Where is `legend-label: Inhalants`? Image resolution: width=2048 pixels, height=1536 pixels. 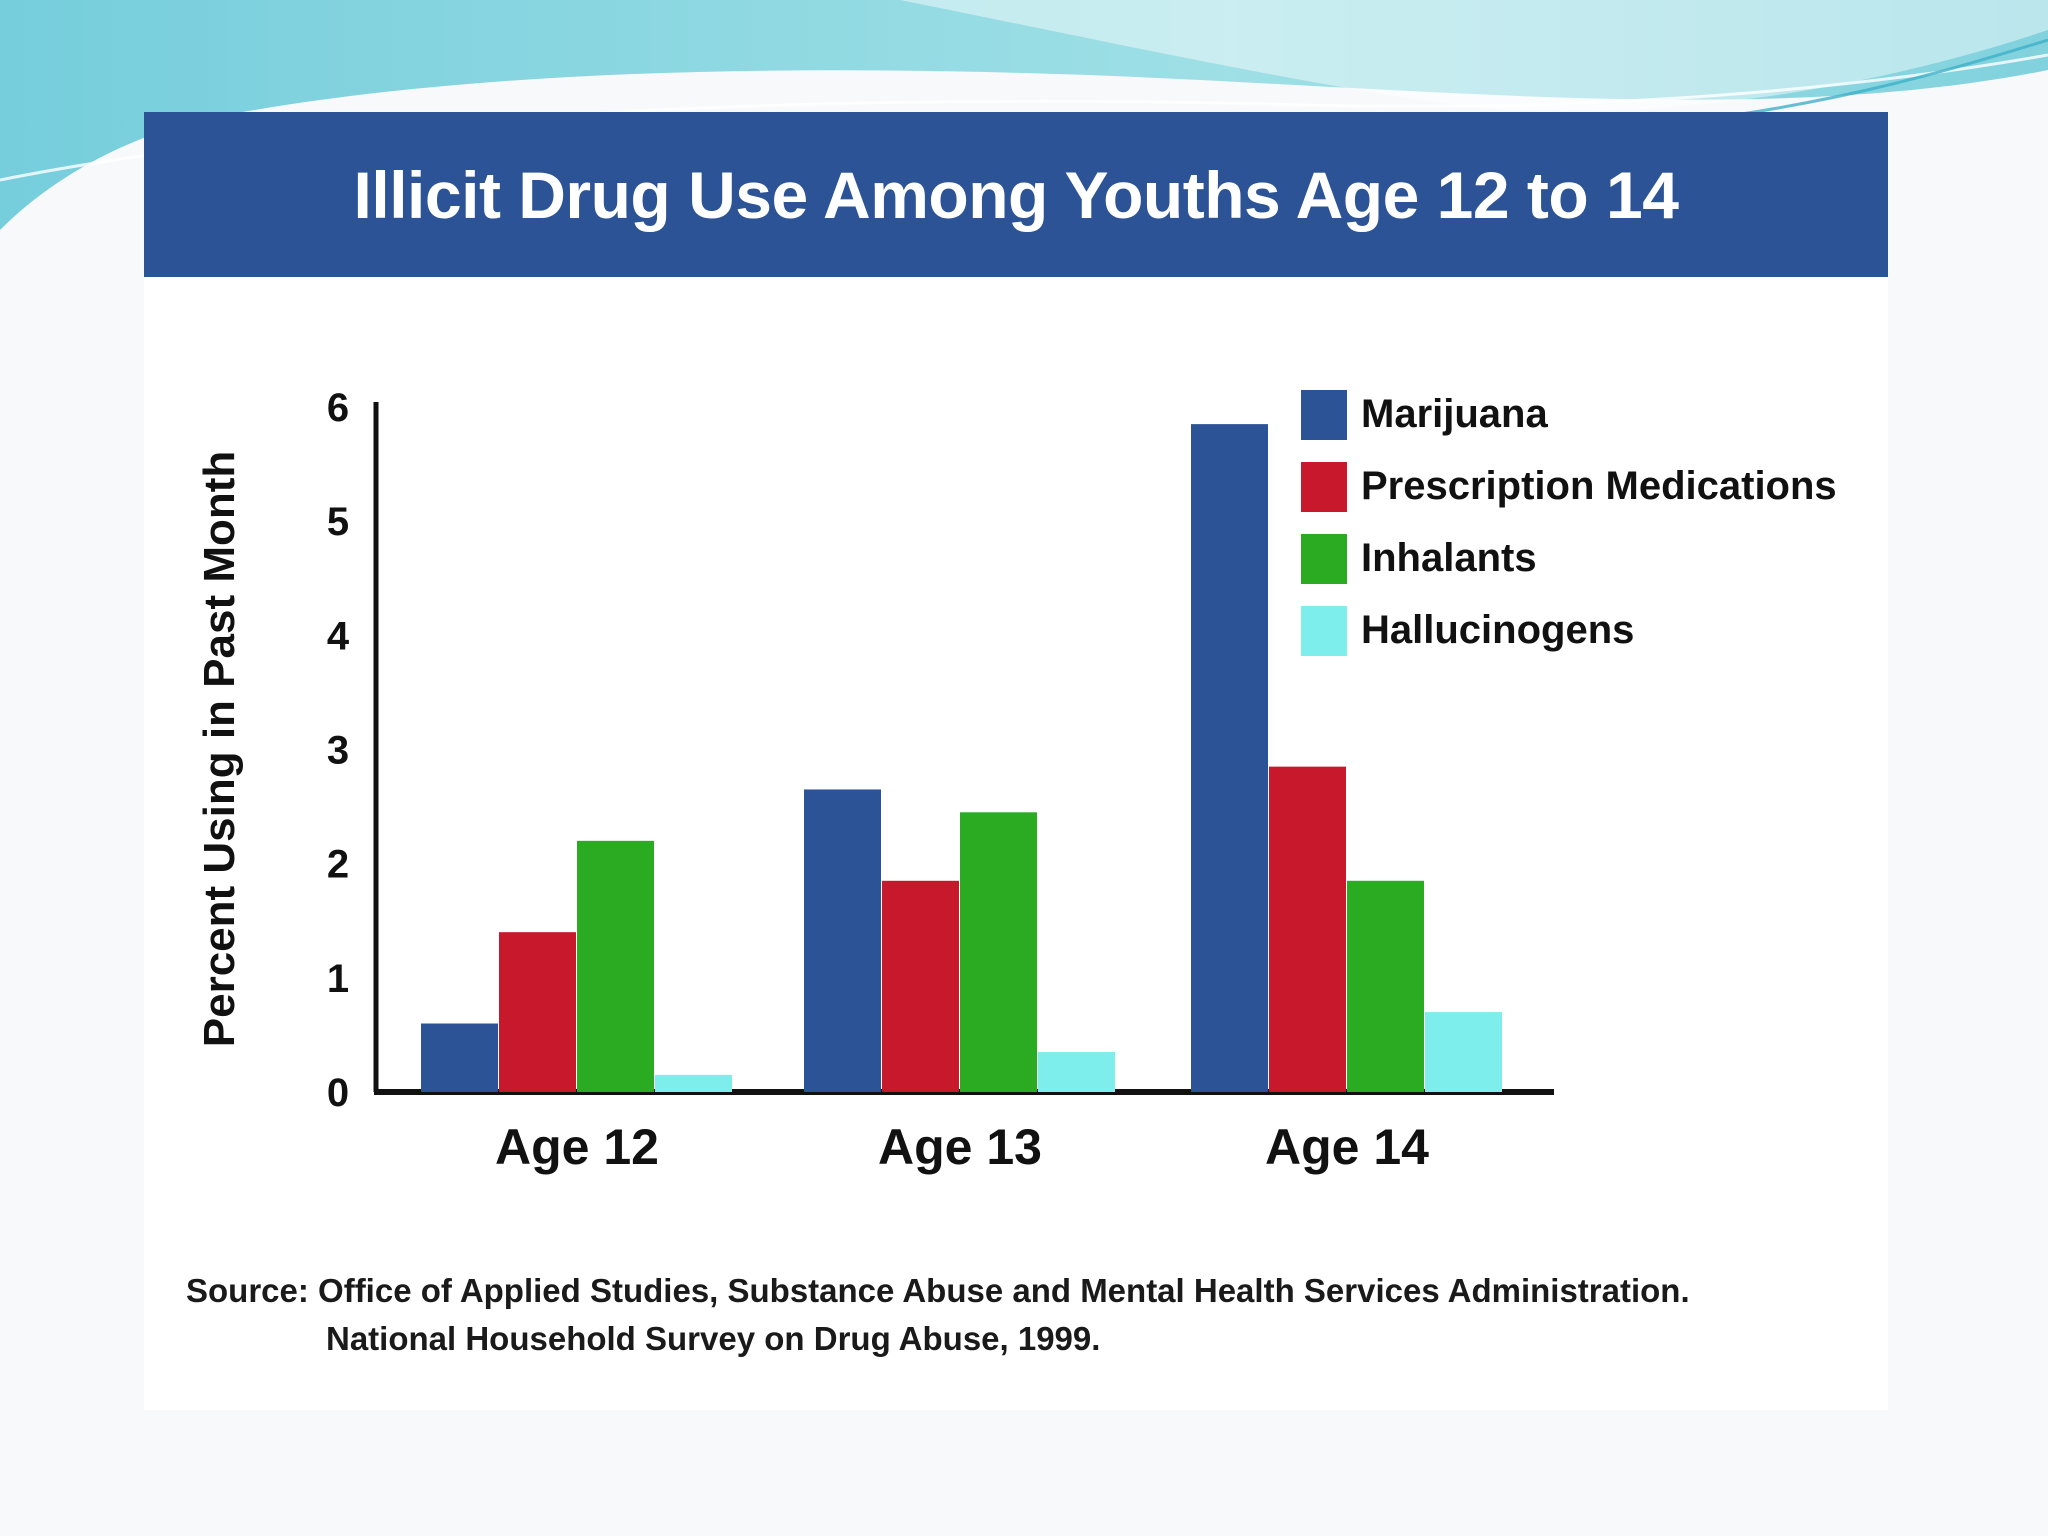
legend-label: Inhalants is located at coordinates (1449, 558).